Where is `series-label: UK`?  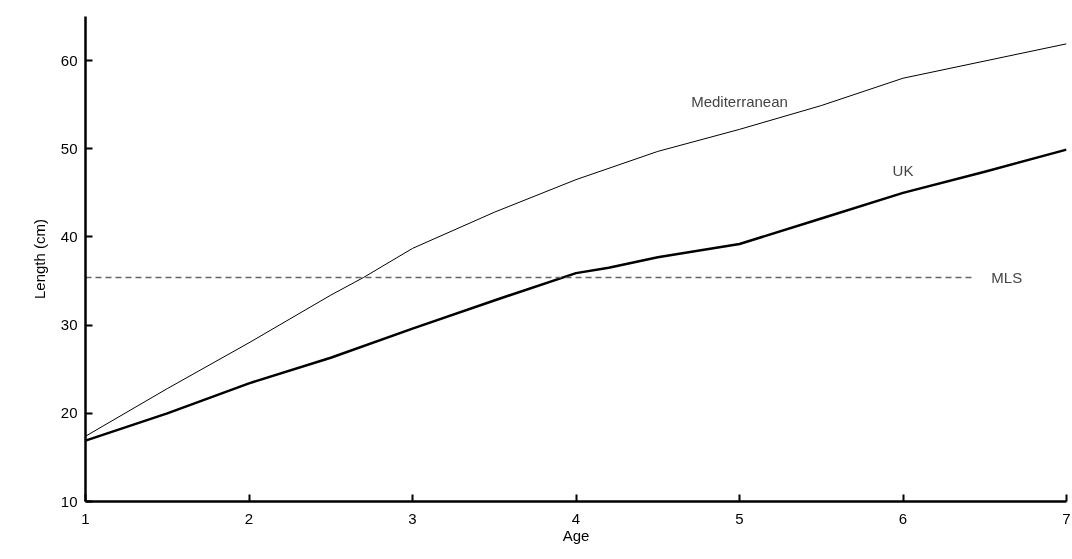
series-label: UK is located at coordinates (903, 171).